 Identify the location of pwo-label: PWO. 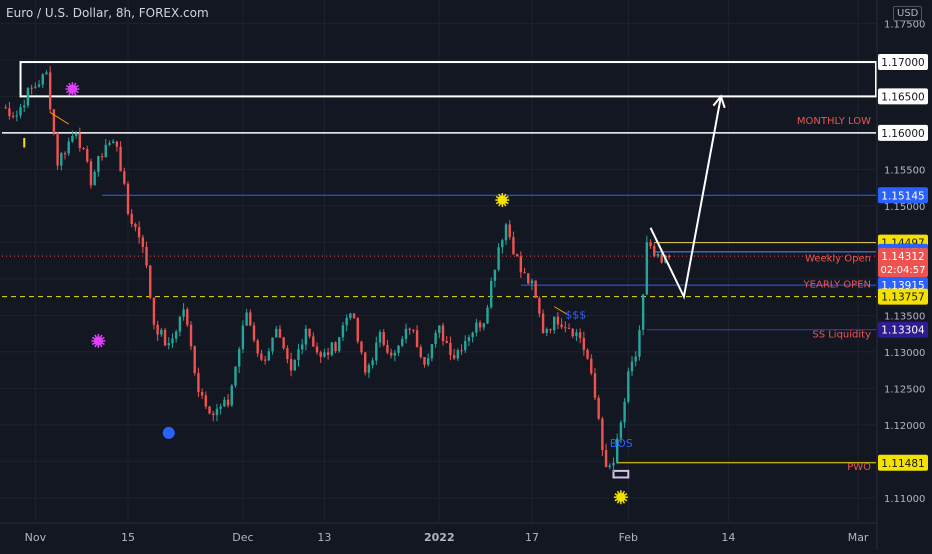
(859, 467).